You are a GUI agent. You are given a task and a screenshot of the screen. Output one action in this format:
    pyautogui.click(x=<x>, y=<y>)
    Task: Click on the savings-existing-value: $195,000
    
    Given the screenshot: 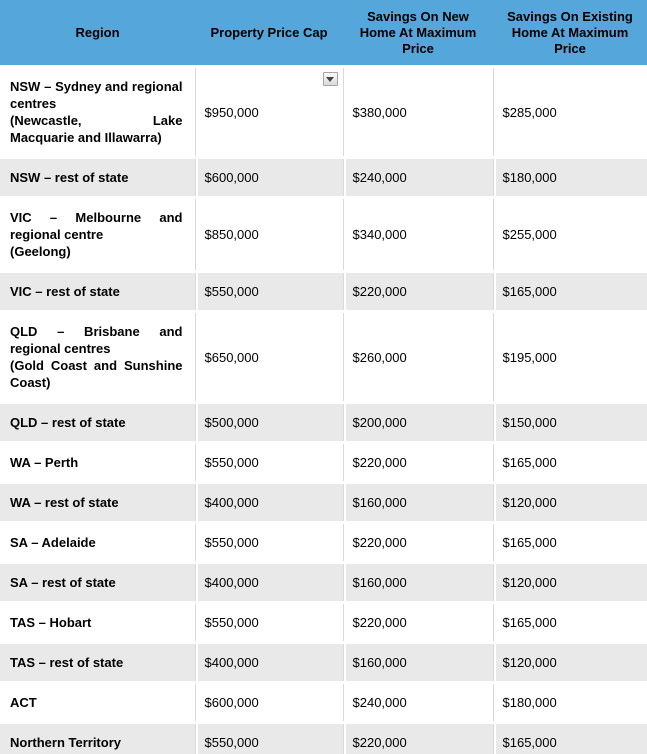 What is the action you would take?
    pyautogui.click(x=529, y=357)
    